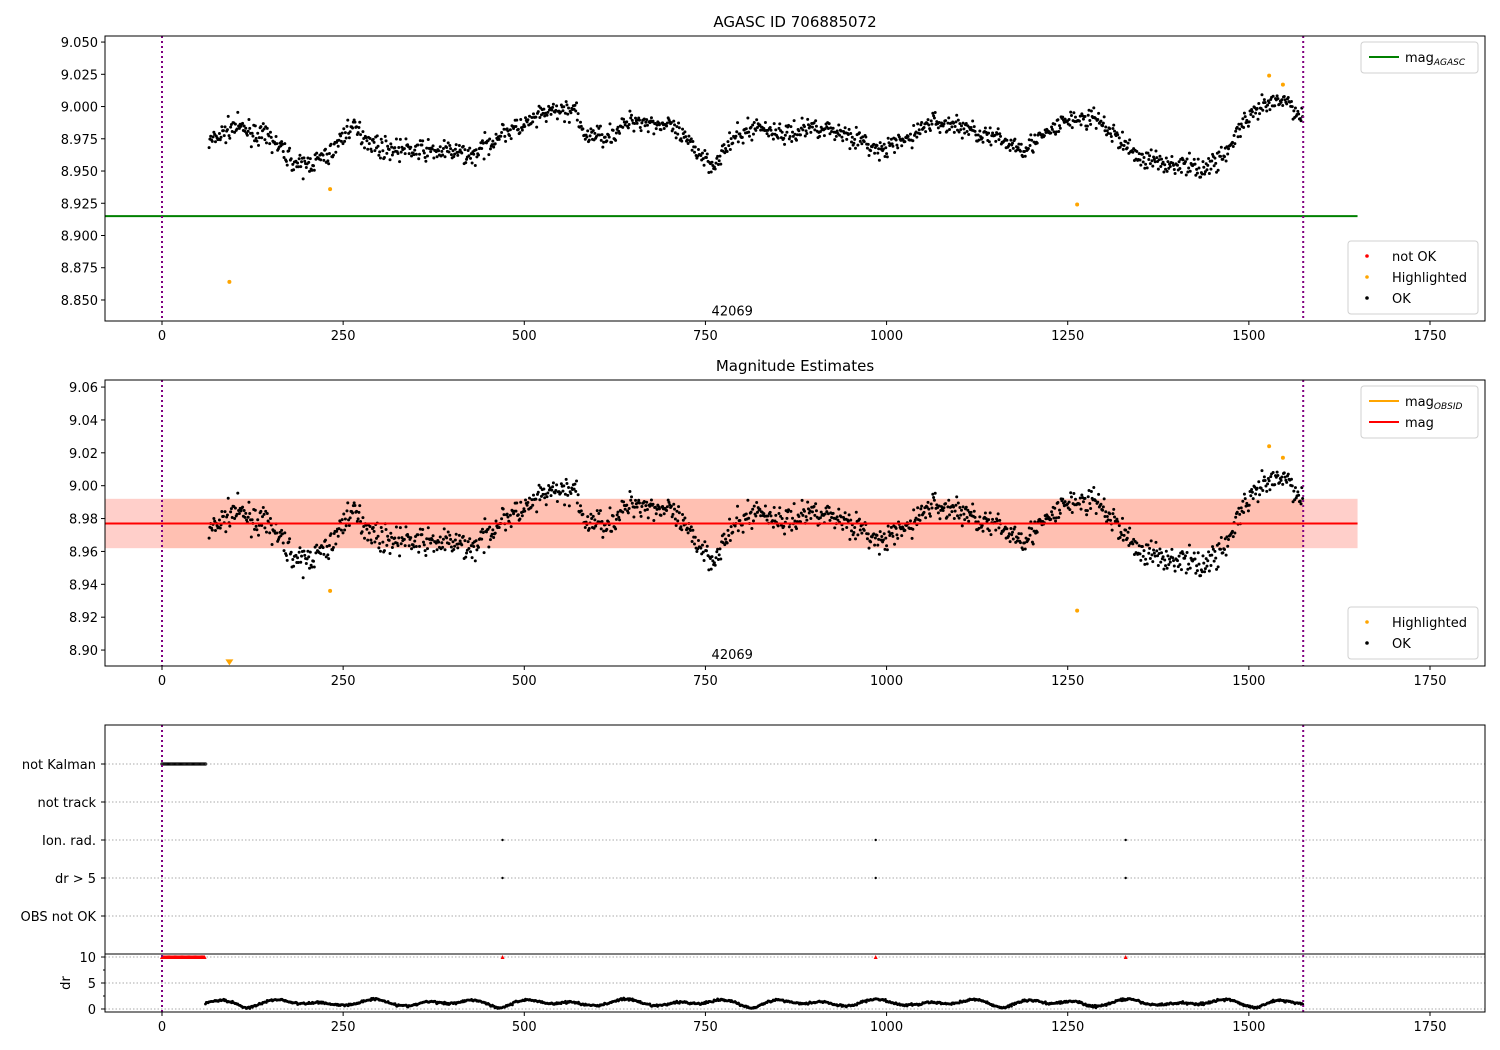 The height and width of the screenshot is (1050, 1500). What do you see at coordinates (1303, 1004) in the screenshot?
I see `dr-point` at bounding box center [1303, 1004].